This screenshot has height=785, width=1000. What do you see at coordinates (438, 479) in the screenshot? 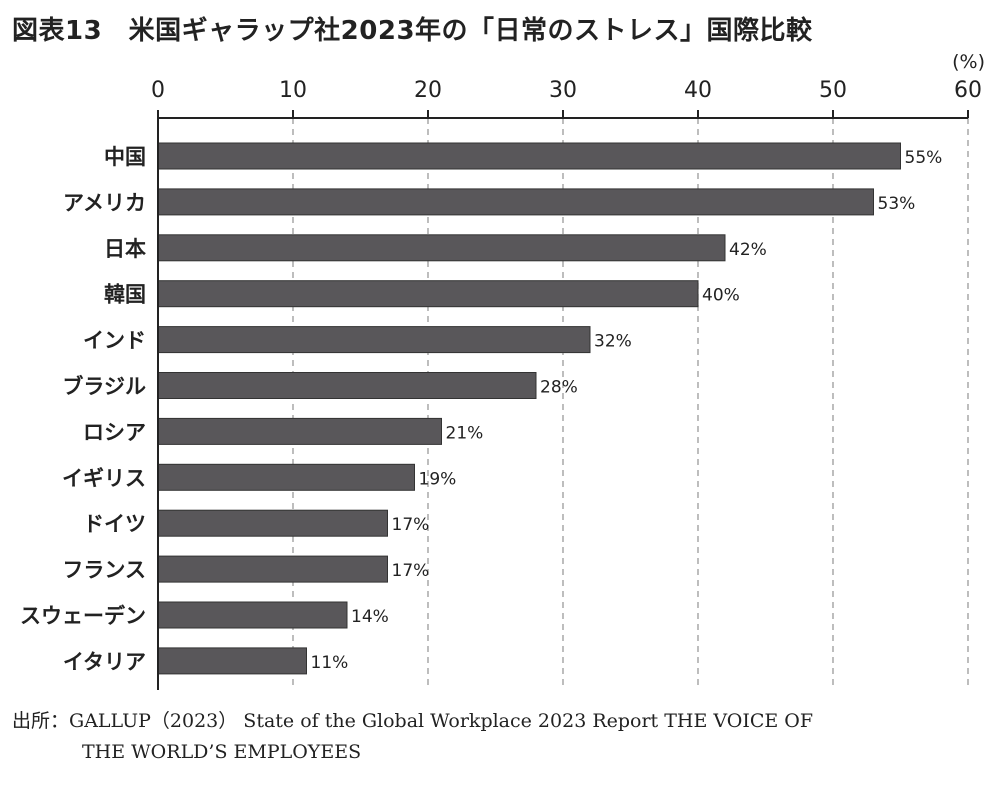
I see `value-label: 19%` at bounding box center [438, 479].